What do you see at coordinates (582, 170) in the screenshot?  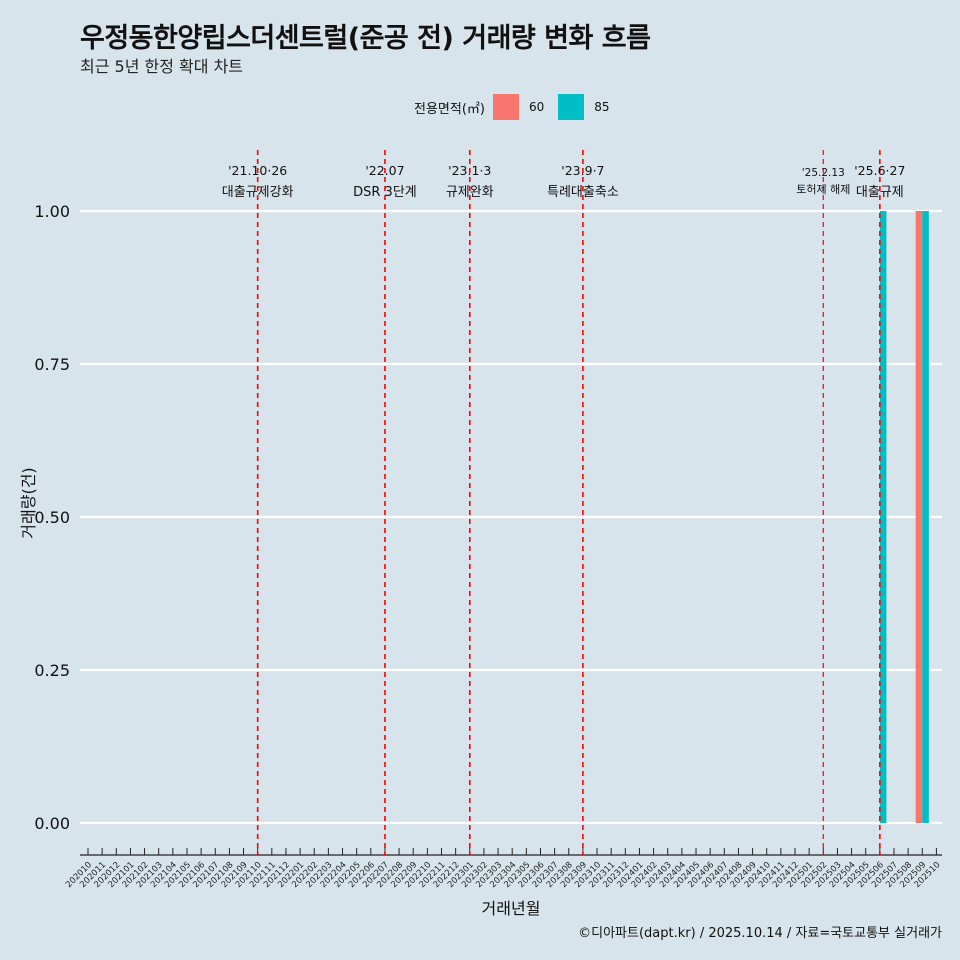 I see `event-date: '23.9·7` at bounding box center [582, 170].